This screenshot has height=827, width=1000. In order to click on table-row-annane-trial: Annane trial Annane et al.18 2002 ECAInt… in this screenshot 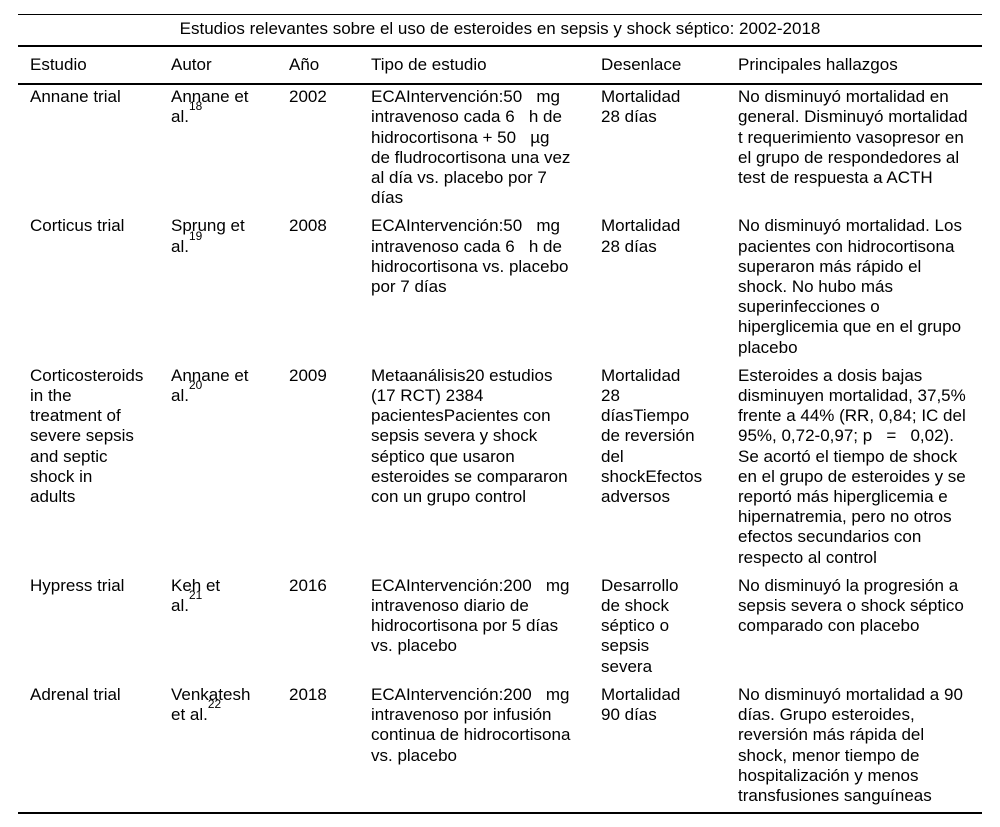, I will do `click(500, 146)`.